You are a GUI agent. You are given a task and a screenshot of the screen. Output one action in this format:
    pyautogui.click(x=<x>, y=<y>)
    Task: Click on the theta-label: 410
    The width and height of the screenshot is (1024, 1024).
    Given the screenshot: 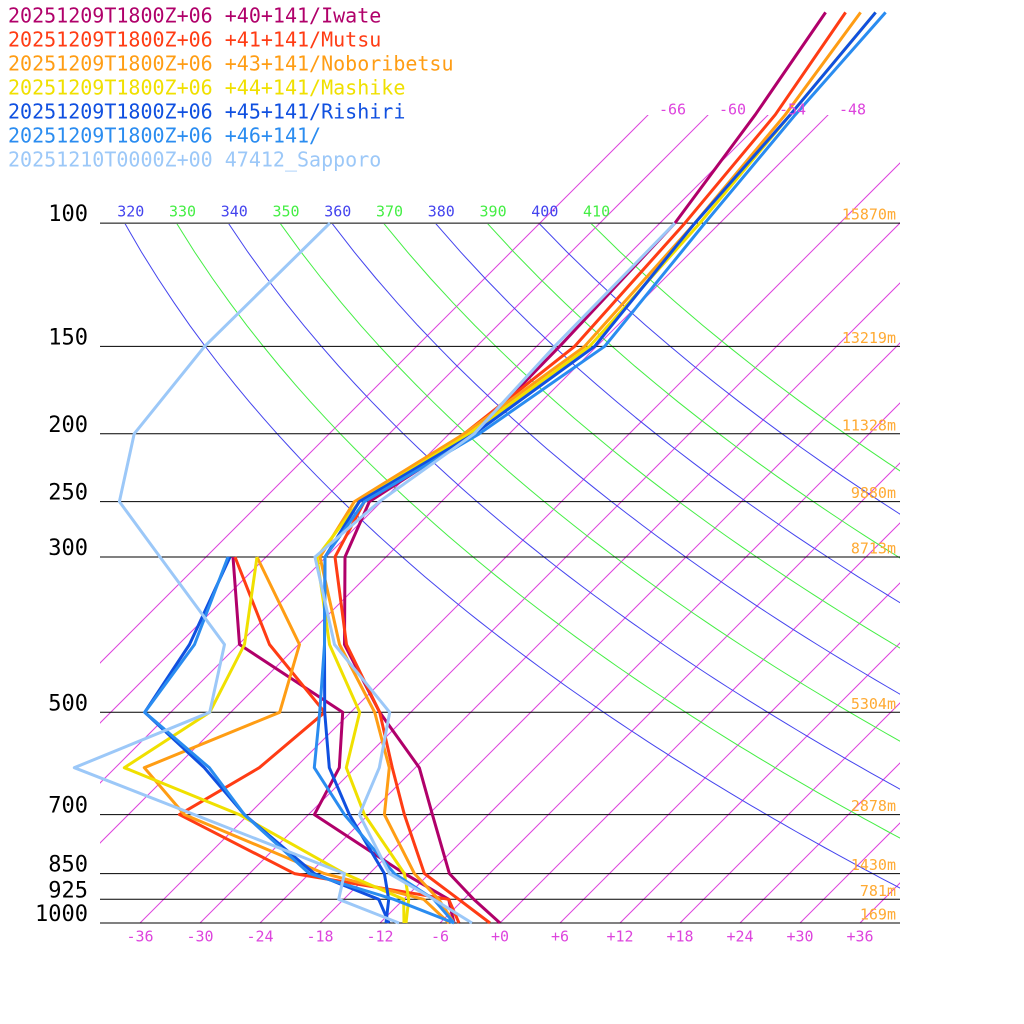 What is the action you would take?
    pyautogui.click(x=596, y=212)
    